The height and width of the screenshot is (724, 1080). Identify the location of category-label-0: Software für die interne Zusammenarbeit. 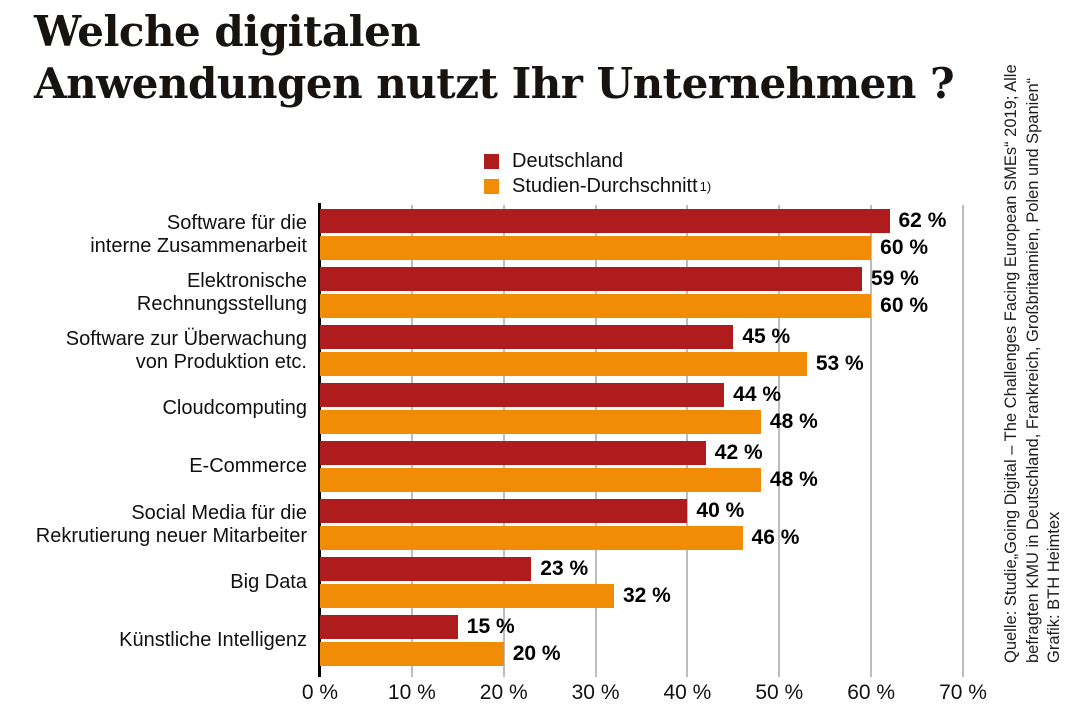
(153, 234).